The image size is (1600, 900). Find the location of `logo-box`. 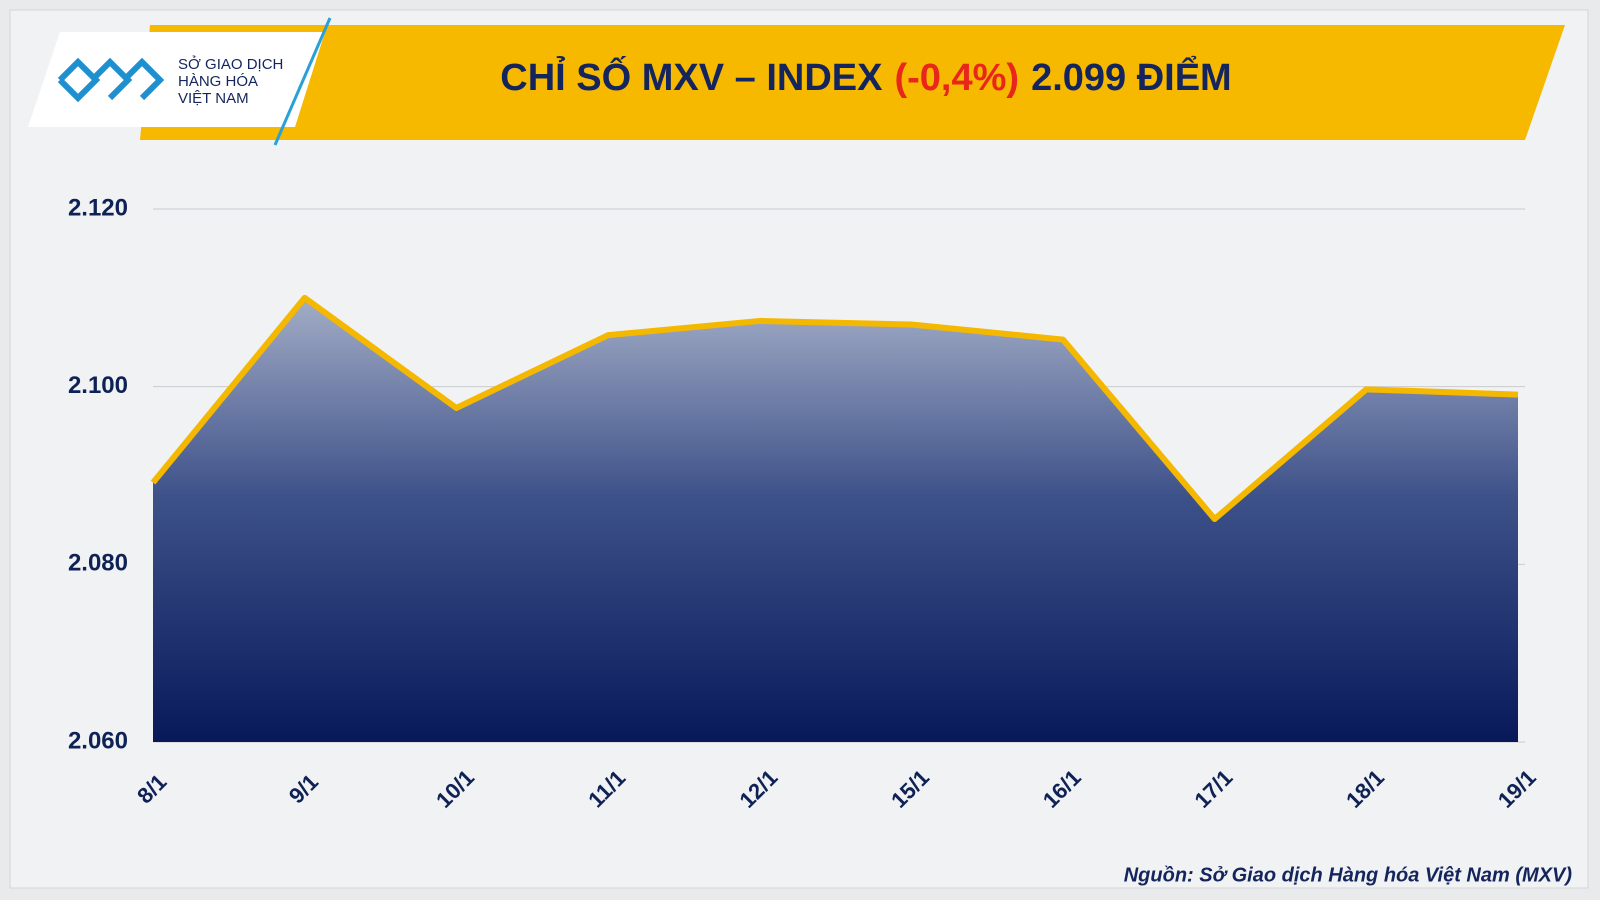

logo-box is located at coordinates (176, 79).